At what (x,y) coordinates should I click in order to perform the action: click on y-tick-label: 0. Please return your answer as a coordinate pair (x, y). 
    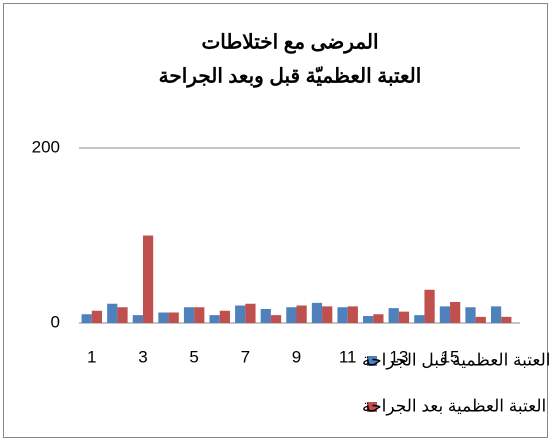
    Looking at the image, I should click on (55, 321).